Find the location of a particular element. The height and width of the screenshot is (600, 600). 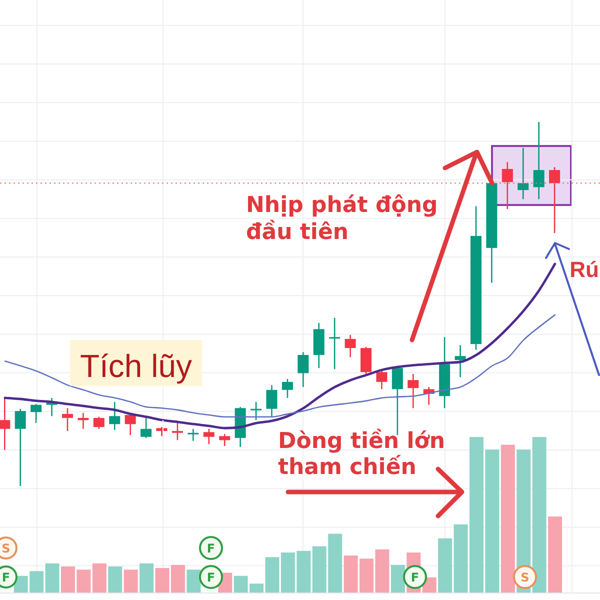

annotation: Dòng tiền lớn tham chiến is located at coordinates (362, 454).